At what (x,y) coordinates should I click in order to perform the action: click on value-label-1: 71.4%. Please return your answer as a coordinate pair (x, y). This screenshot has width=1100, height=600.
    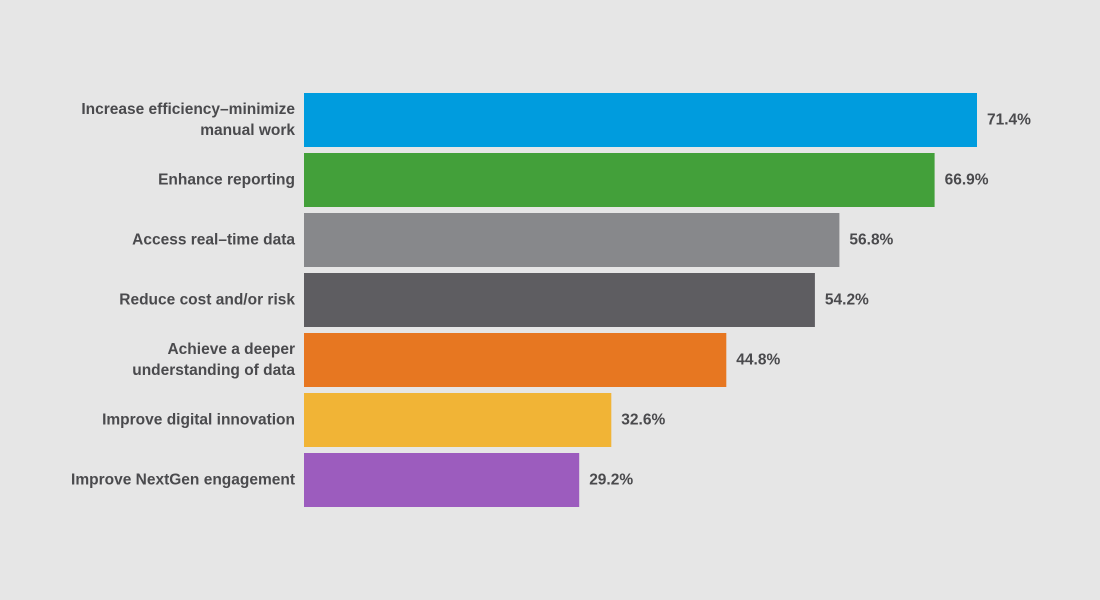
    Looking at the image, I should click on (1009, 120).